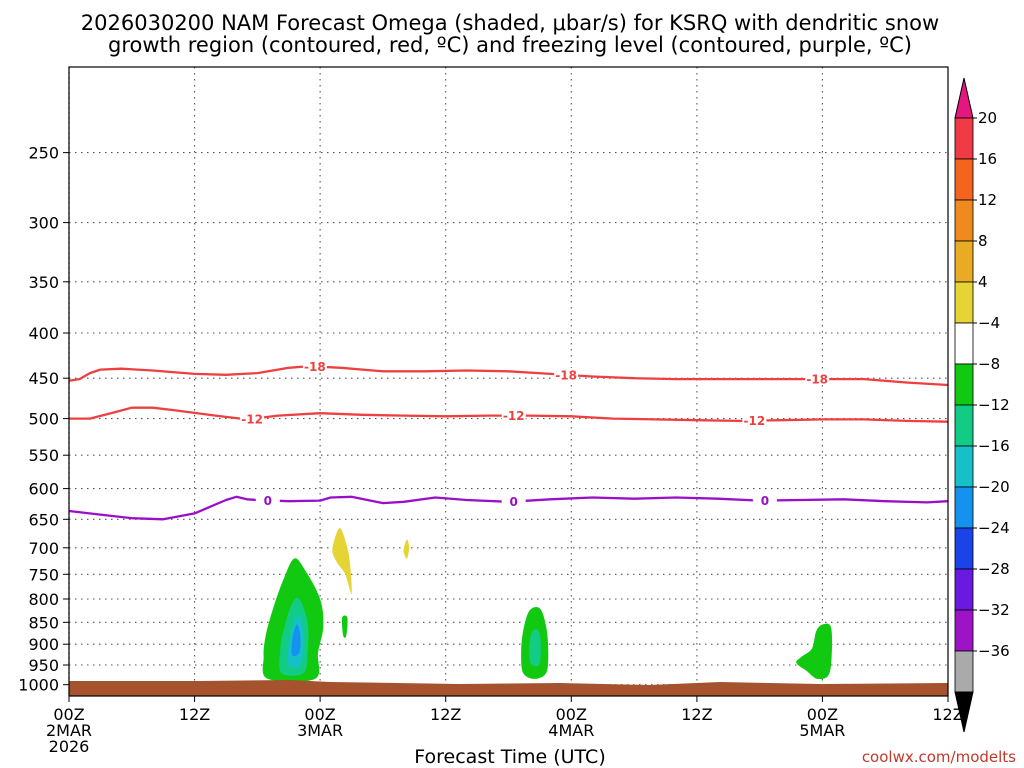 This screenshot has width=1024, height=768. Describe the element at coordinates (987, 200) in the screenshot. I see `colorbar-label: 12` at that location.